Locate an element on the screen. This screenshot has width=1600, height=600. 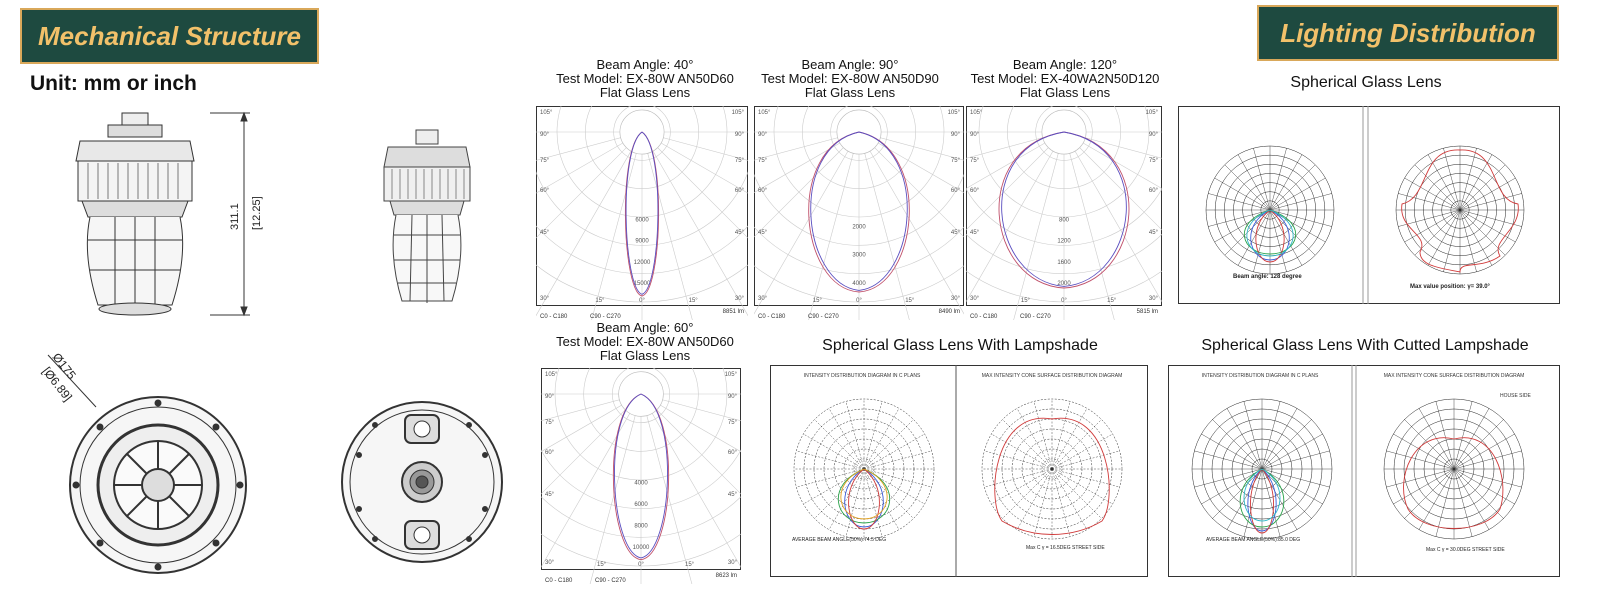
lamp-bottom-view-drawing: Ø175 [Ø6.89] is located at coordinates (143, 462).